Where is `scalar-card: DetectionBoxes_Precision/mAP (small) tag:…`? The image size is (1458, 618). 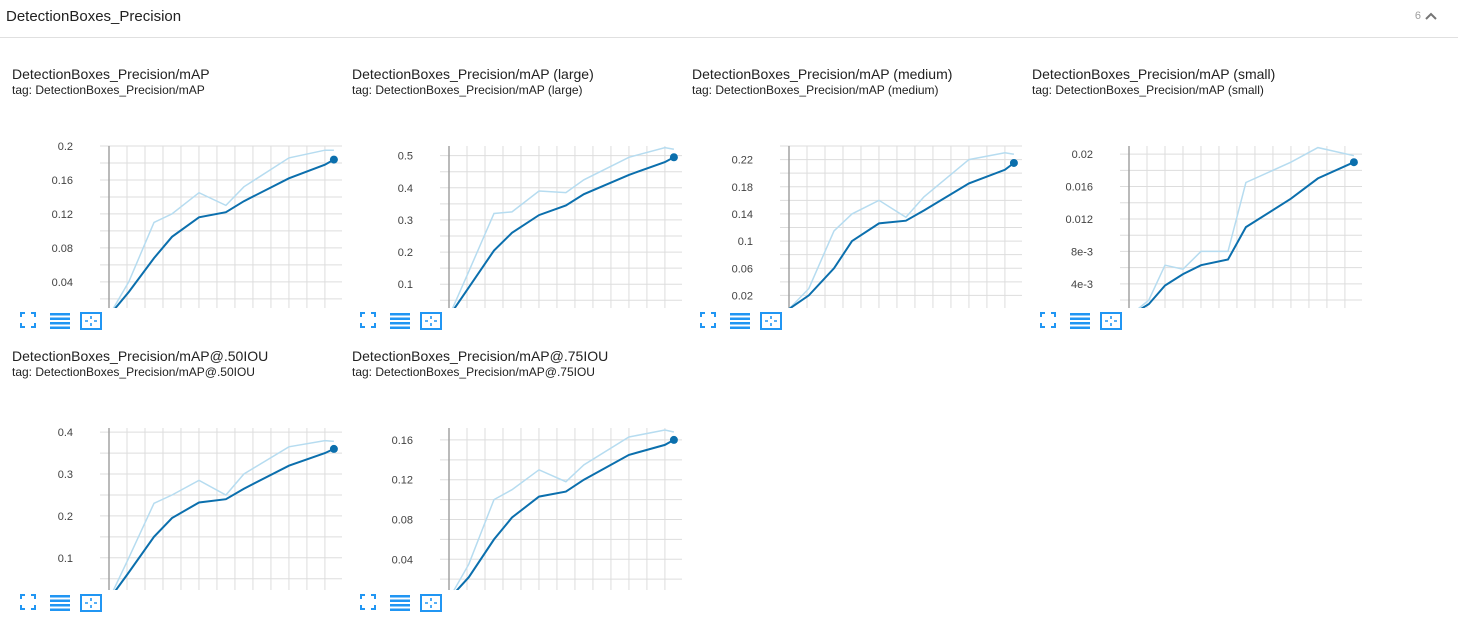
scalar-card: DetectionBoxes_Precision/mAP (small) tag:… is located at coordinates (1191, 188).